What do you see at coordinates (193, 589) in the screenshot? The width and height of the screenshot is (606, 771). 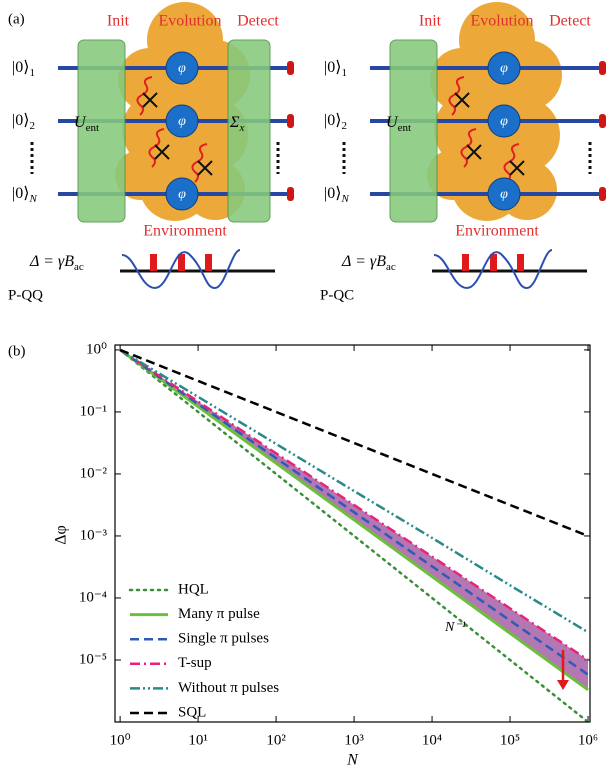 I see `legend-label: HQL` at bounding box center [193, 589].